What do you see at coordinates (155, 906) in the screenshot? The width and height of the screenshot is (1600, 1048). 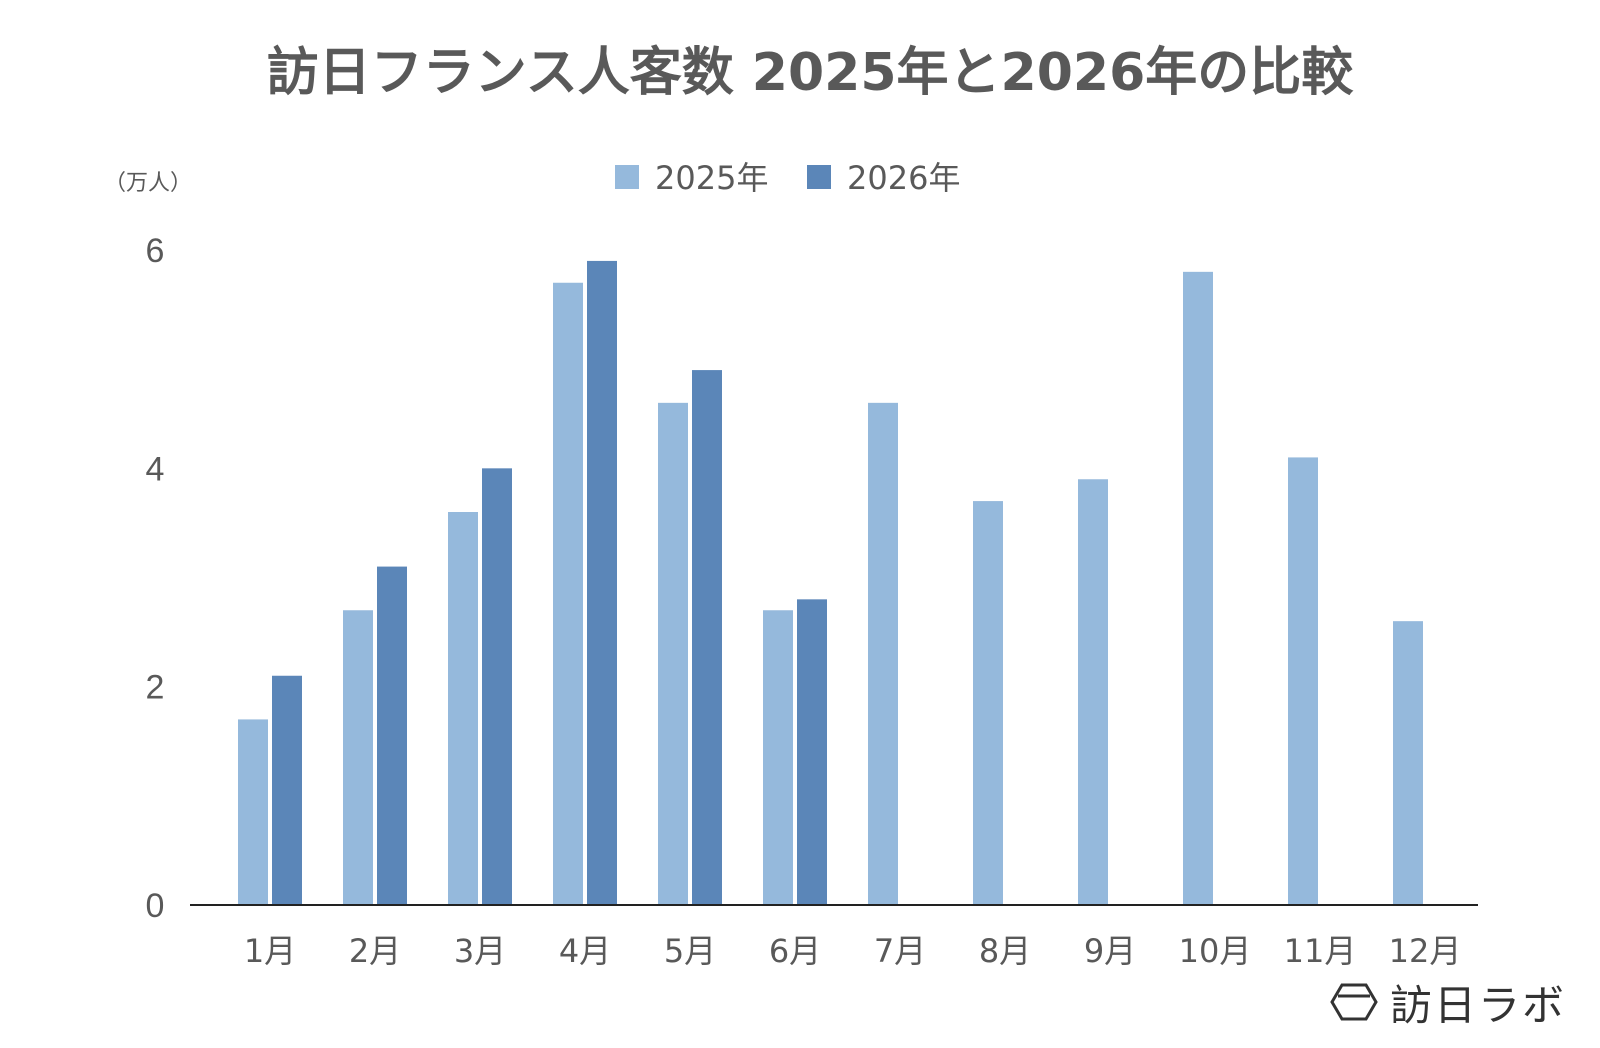 I see `y-tick-label: 0` at bounding box center [155, 906].